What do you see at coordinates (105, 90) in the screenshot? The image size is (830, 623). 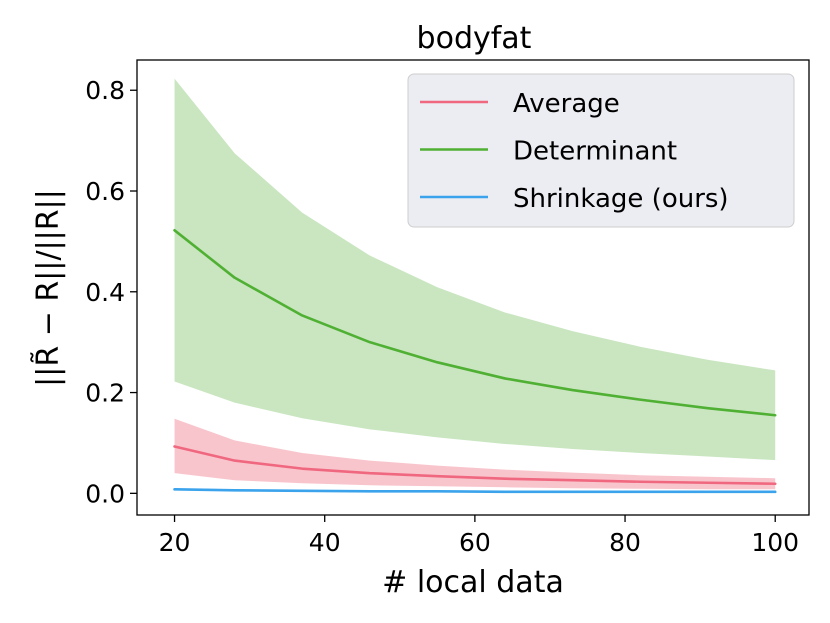 I see `y-tick-label: 0.8` at bounding box center [105, 90].